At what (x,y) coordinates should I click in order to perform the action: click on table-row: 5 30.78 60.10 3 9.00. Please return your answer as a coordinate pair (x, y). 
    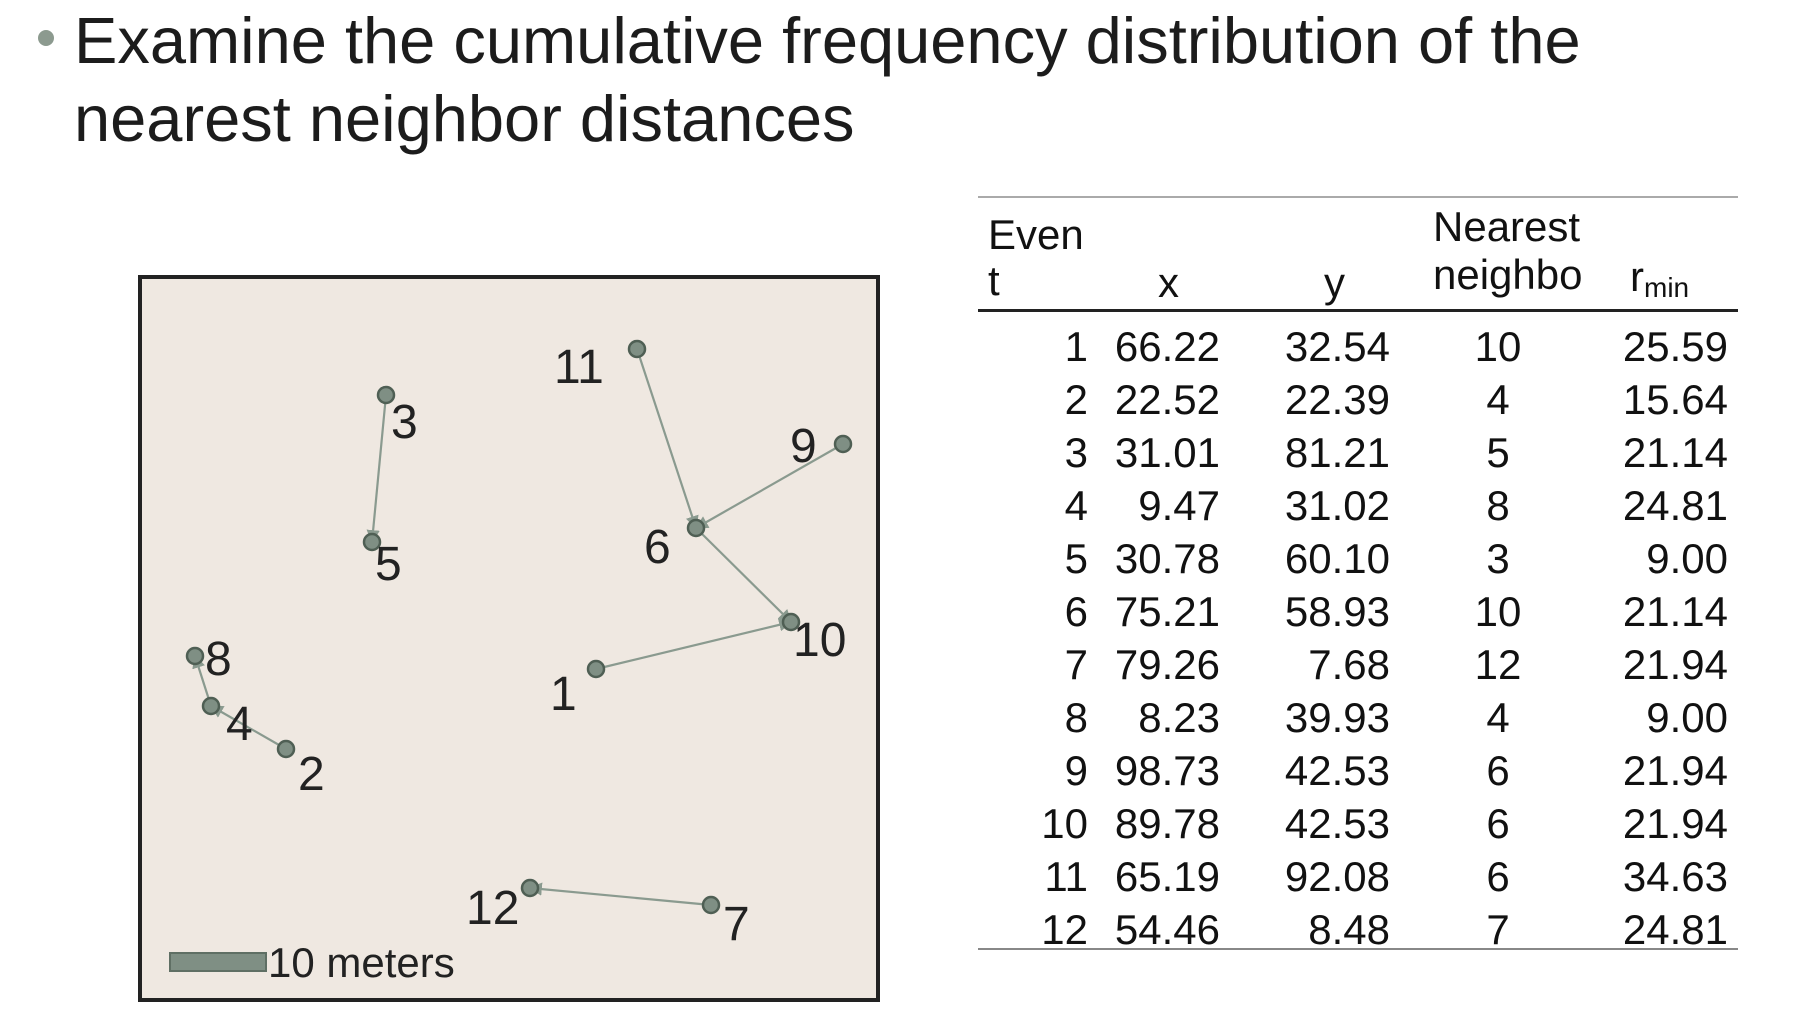
    Looking at the image, I should click on (1358, 558).